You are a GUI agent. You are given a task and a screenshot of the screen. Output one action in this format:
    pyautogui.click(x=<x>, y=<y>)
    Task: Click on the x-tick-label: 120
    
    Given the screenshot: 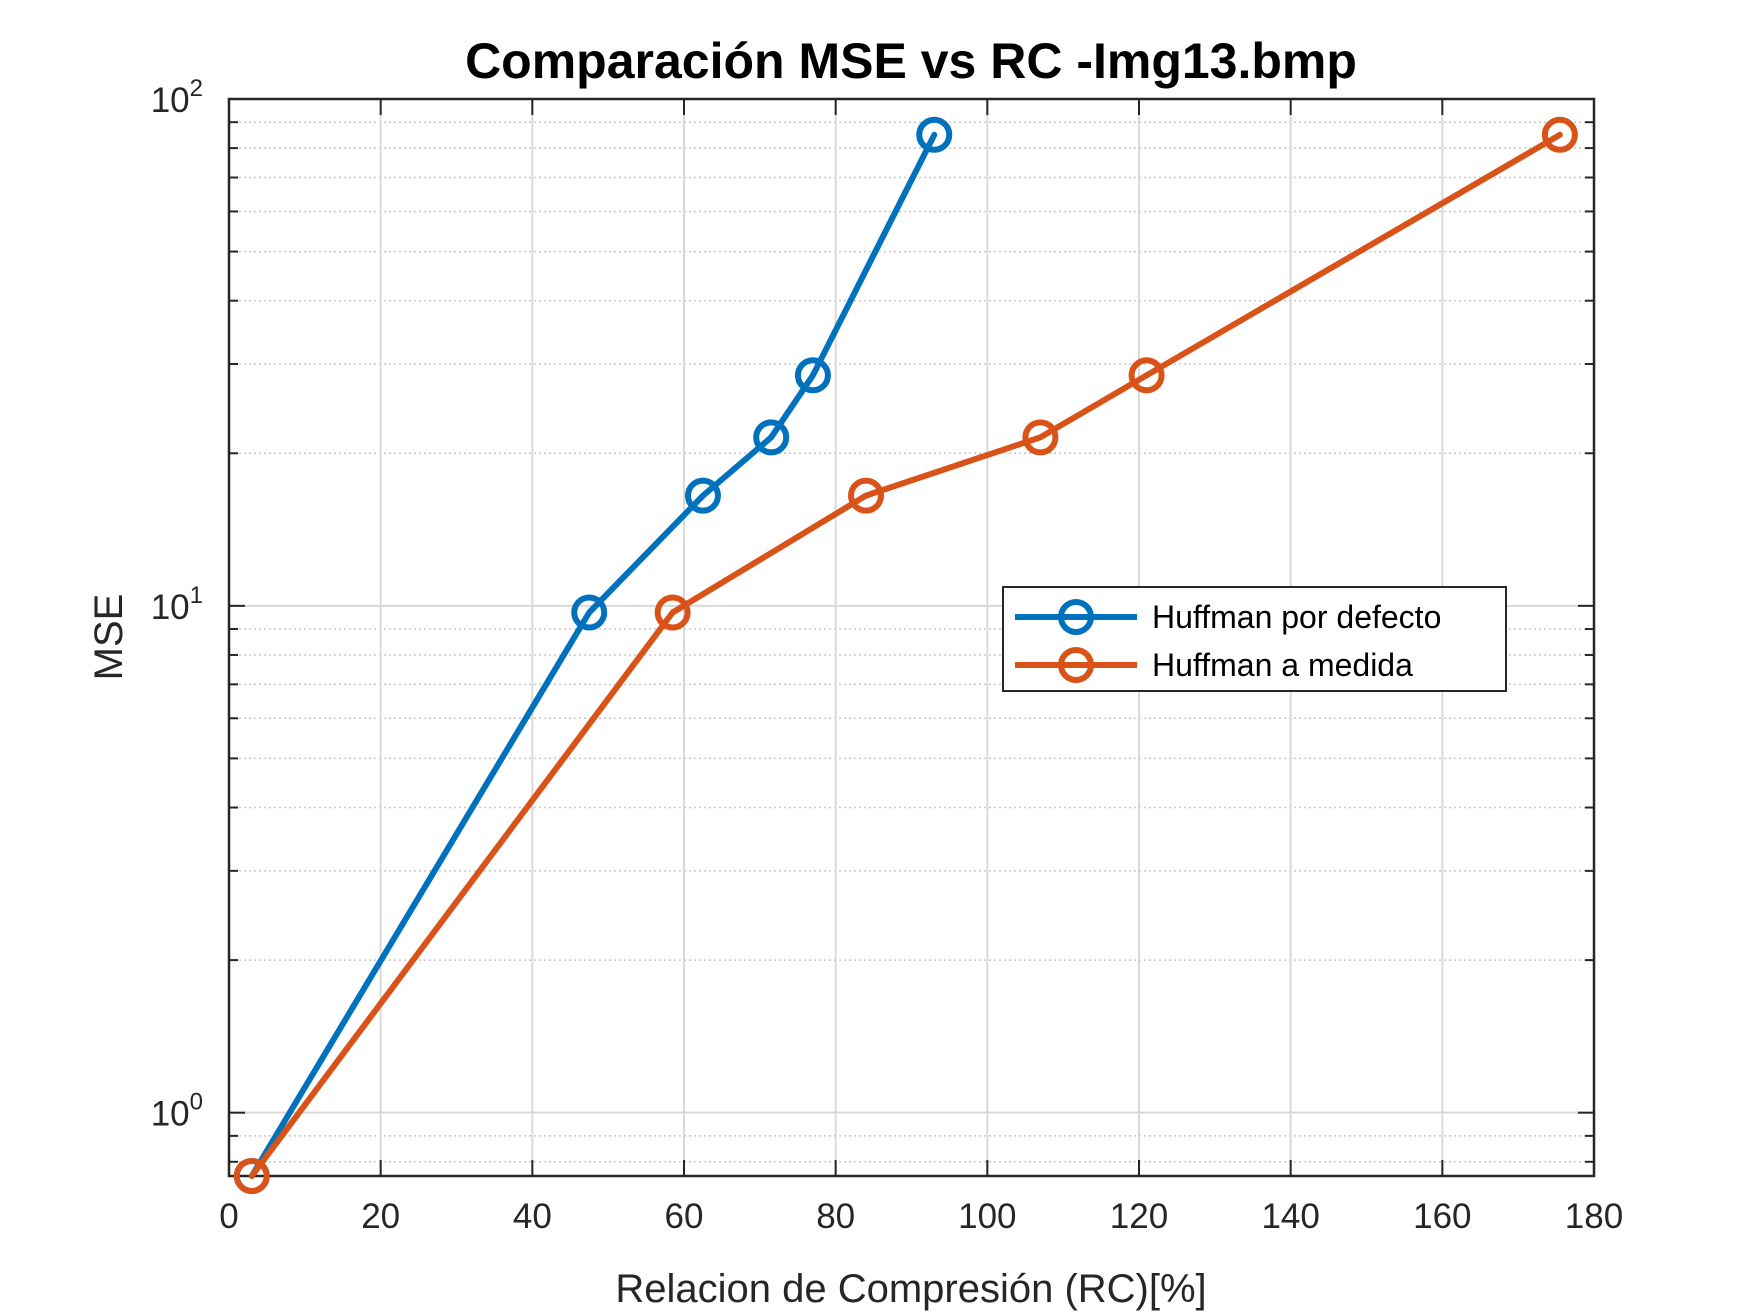 What is the action you would take?
    pyautogui.click(x=1139, y=1216)
    